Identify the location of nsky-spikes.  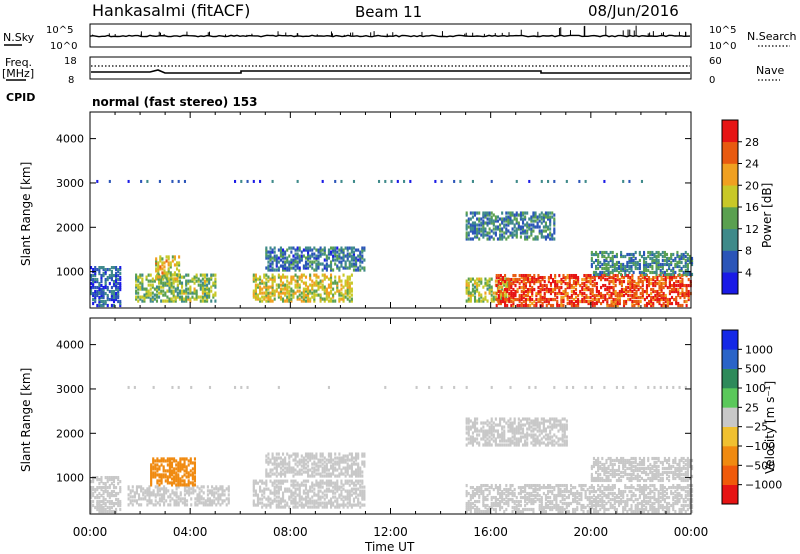
(389, 30).